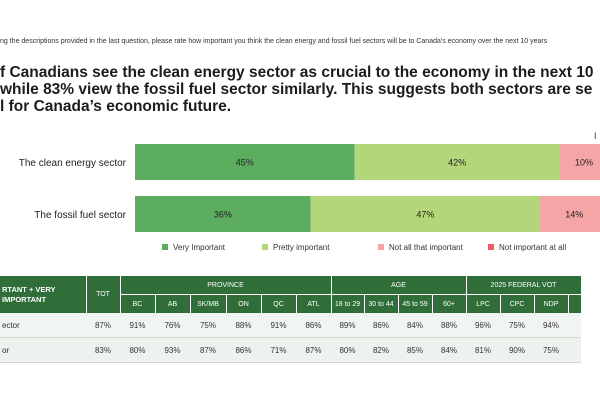  What do you see at coordinates (199, 247) in the screenshot?
I see `legend-label: Very Important` at bounding box center [199, 247].